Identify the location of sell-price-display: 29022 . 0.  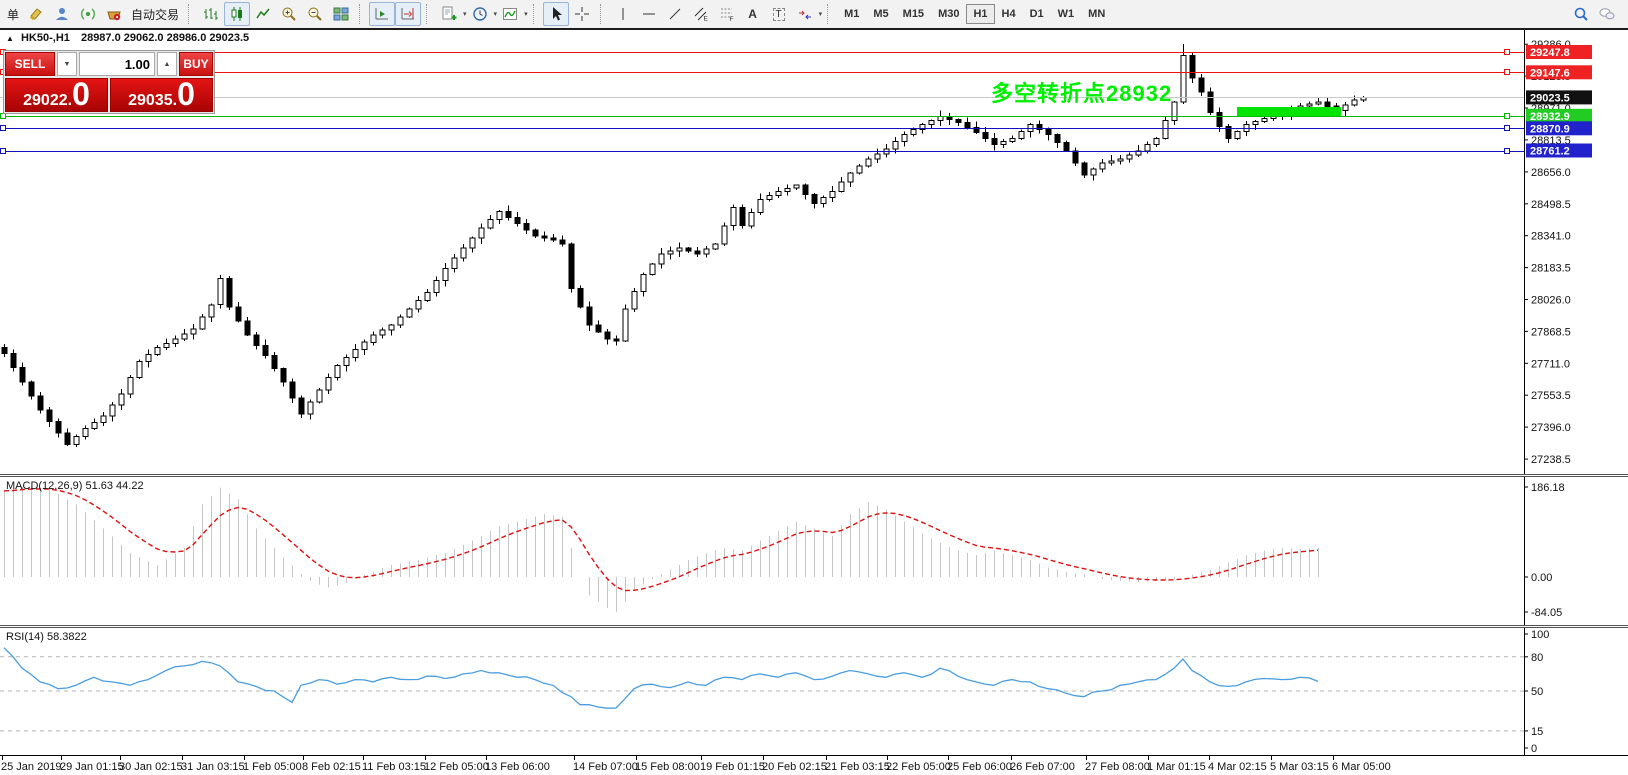
(56, 95).